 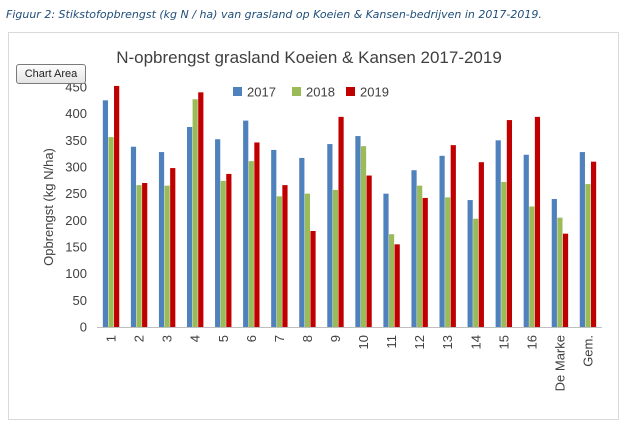 I want to click on legend-swatch-2018, so click(x=296, y=91).